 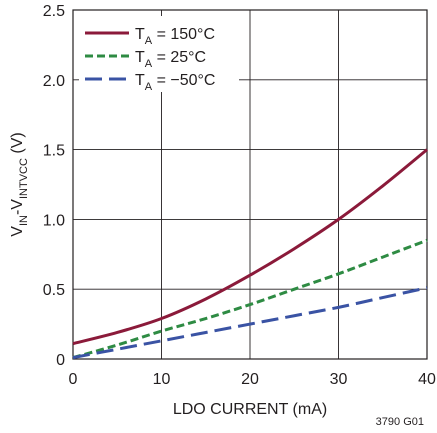 What do you see at coordinates (339, 379) in the screenshot?
I see `x-tick-label: 30` at bounding box center [339, 379].